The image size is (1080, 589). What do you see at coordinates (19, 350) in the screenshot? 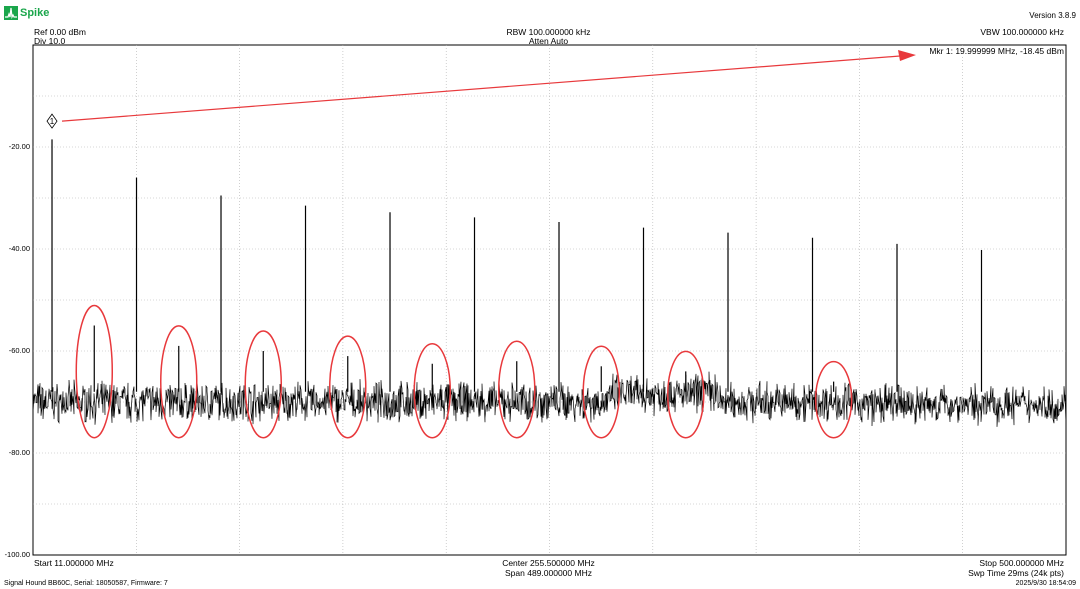
I see `y-tick-label: -60.00` at bounding box center [19, 350].